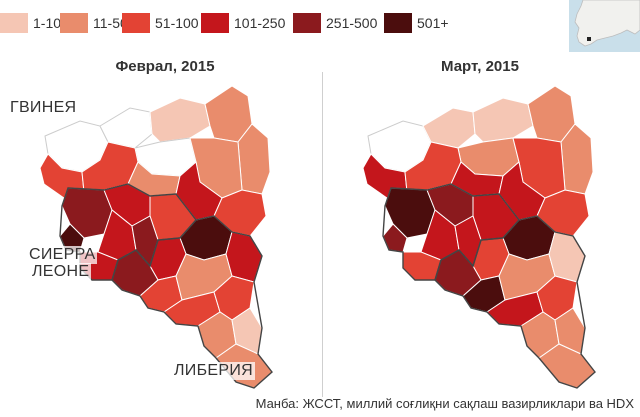 This screenshot has height=417, width=640. What do you see at coordinates (260, 23) in the screenshot?
I see `legend-label: 101-250` at bounding box center [260, 23].